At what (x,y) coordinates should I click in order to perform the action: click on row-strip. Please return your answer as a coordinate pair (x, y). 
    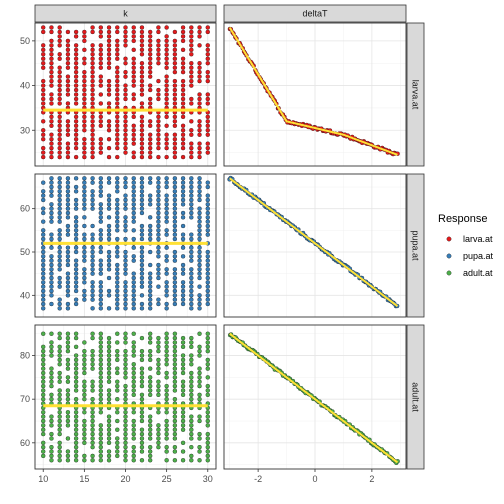
    Looking at the image, I should click on (415, 245).